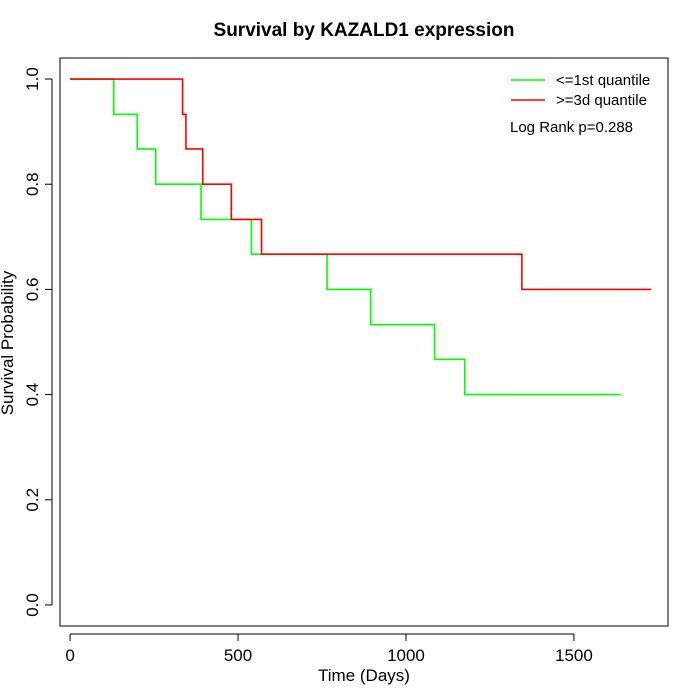  I want to click on log-rank-annotation: Log Rank p=0.288, so click(571, 127).